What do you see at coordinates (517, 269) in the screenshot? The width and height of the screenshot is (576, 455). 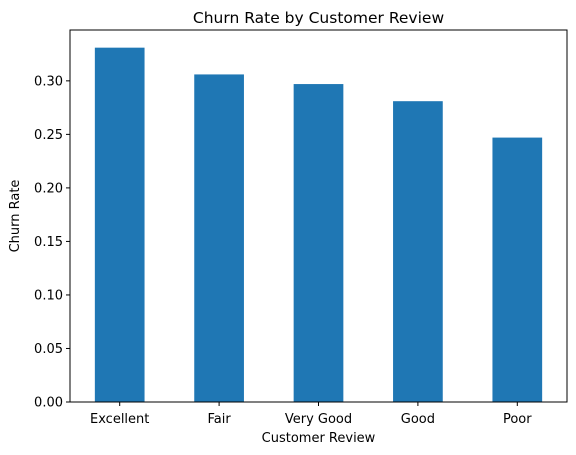 I see `bar-poor` at bounding box center [517, 269].